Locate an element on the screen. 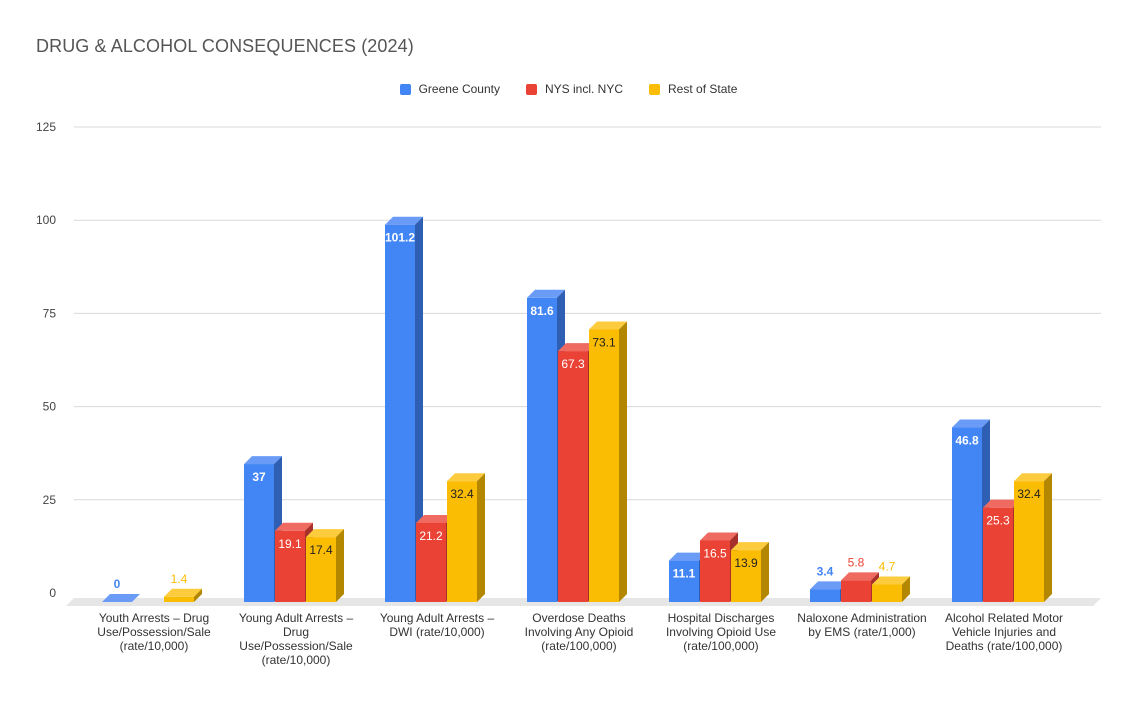 The image size is (1137, 703). data-label: 16.5 is located at coordinates (715, 553).